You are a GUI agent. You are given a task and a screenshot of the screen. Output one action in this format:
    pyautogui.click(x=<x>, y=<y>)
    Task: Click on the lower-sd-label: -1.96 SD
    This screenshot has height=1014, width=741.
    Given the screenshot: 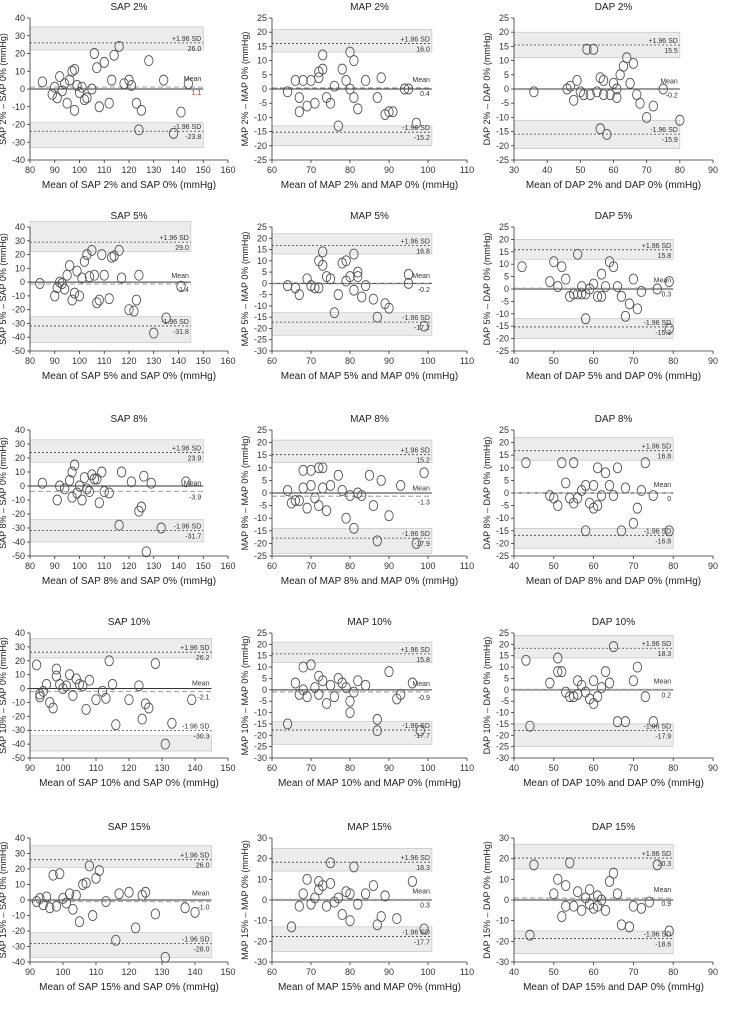 What is the action you would take?
    pyautogui.click(x=175, y=322)
    